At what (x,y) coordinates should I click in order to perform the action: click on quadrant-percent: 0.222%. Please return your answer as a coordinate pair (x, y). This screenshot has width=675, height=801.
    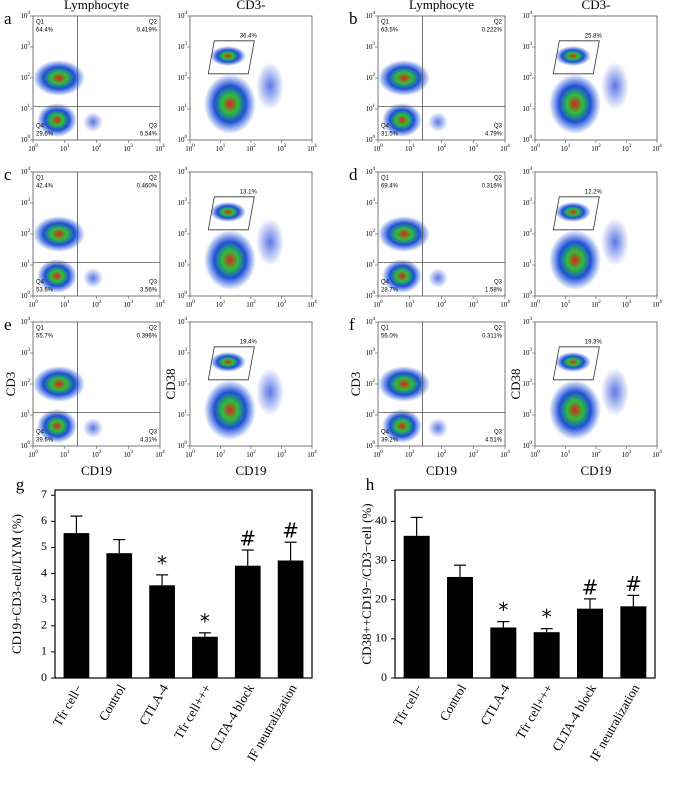
    Looking at the image, I should click on (492, 31).